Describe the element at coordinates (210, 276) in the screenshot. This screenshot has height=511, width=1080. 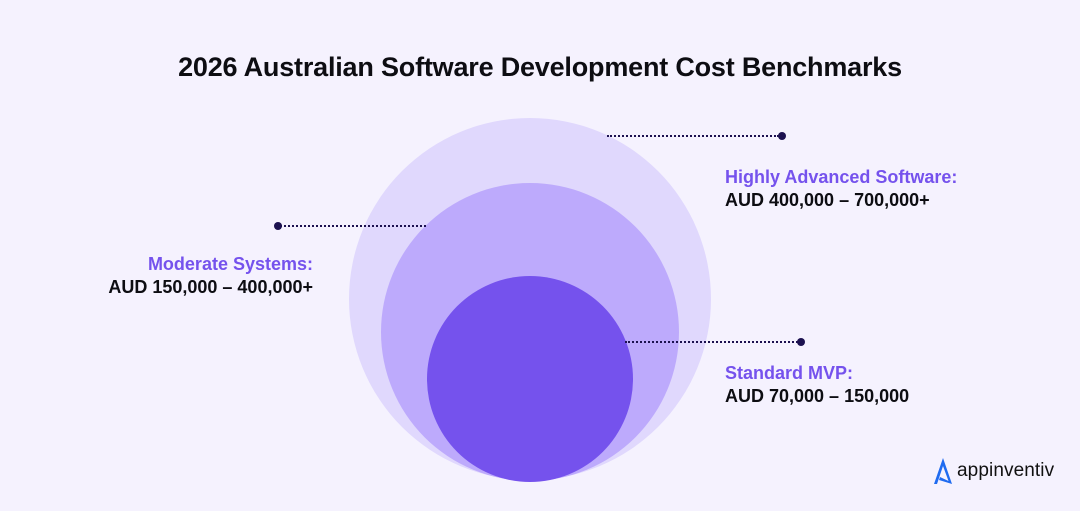
I see `label-moderate: Moderate Systems: AUD 150,000 – 400,000+` at that location.